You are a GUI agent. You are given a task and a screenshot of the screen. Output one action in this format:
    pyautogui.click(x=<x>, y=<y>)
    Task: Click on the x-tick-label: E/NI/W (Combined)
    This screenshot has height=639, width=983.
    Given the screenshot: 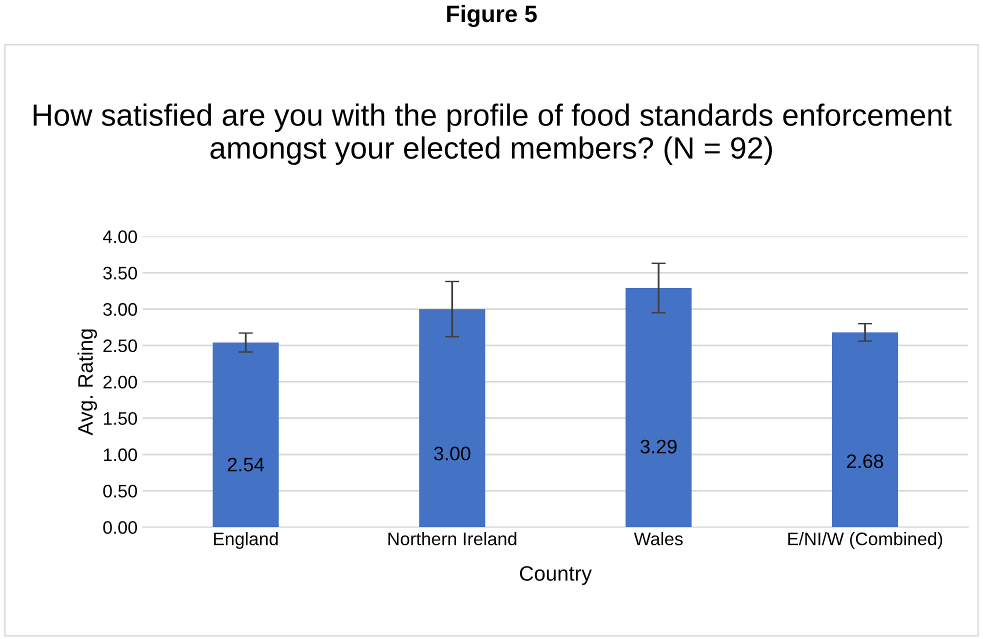 What is the action you would take?
    pyautogui.click(x=865, y=540)
    